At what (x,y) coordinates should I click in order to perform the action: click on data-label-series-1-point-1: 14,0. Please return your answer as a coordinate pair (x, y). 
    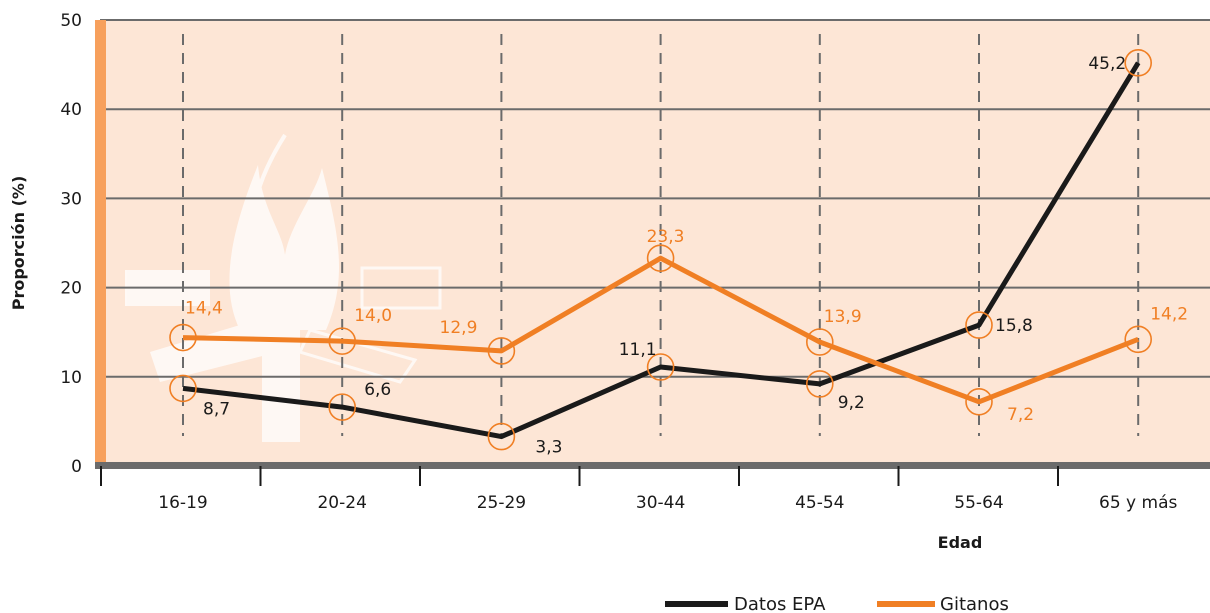
    Looking at the image, I should click on (373, 316).